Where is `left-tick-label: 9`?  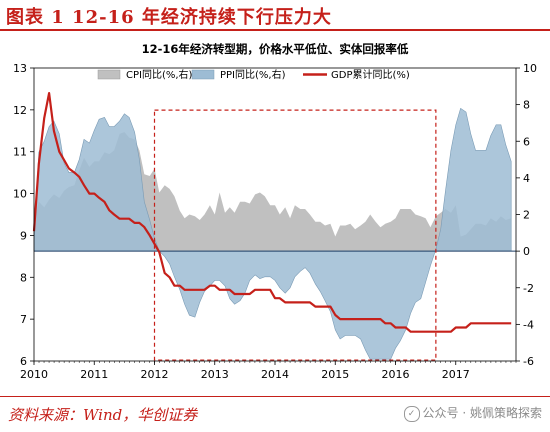 left-tick-label: 9 is located at coordinates (23, 235).